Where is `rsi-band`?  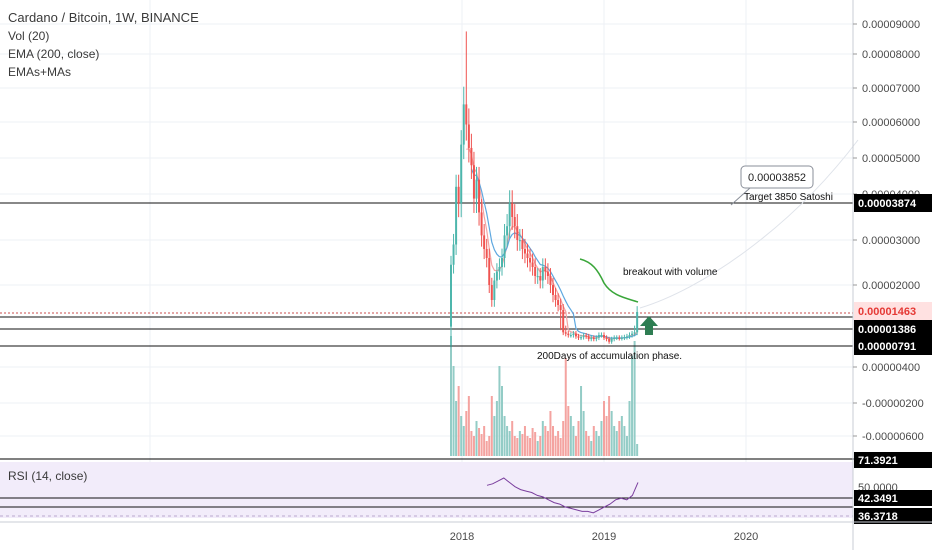 rsi-band is located at coordinates (426, 490).